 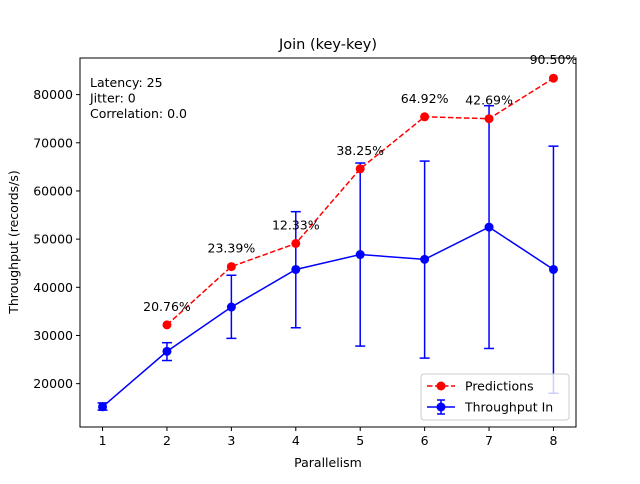 I want to click on y-tick-label: 20000, so click(x=53, y=383).